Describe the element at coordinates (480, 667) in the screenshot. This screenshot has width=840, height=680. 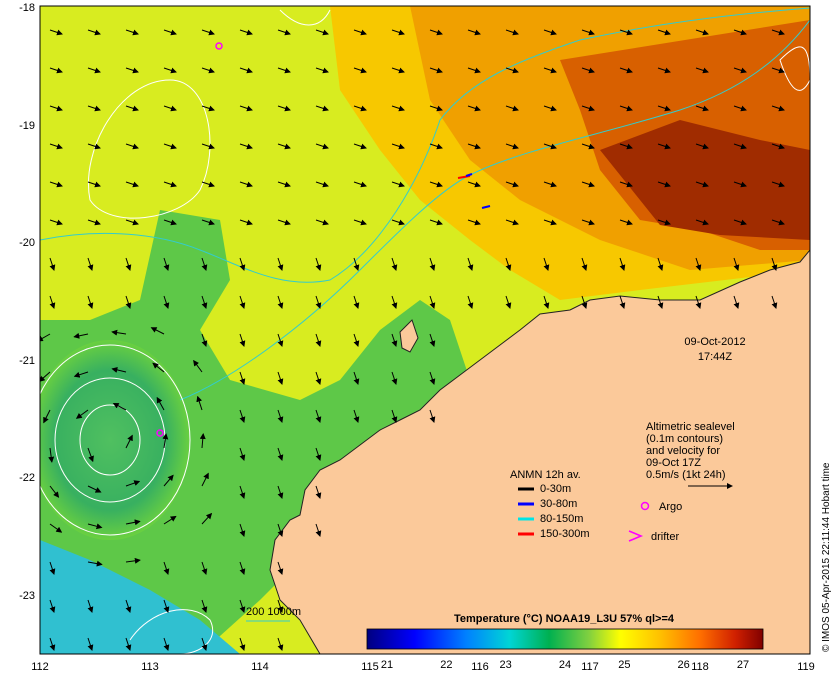
I see `lon-tick-label: 116` at that location.